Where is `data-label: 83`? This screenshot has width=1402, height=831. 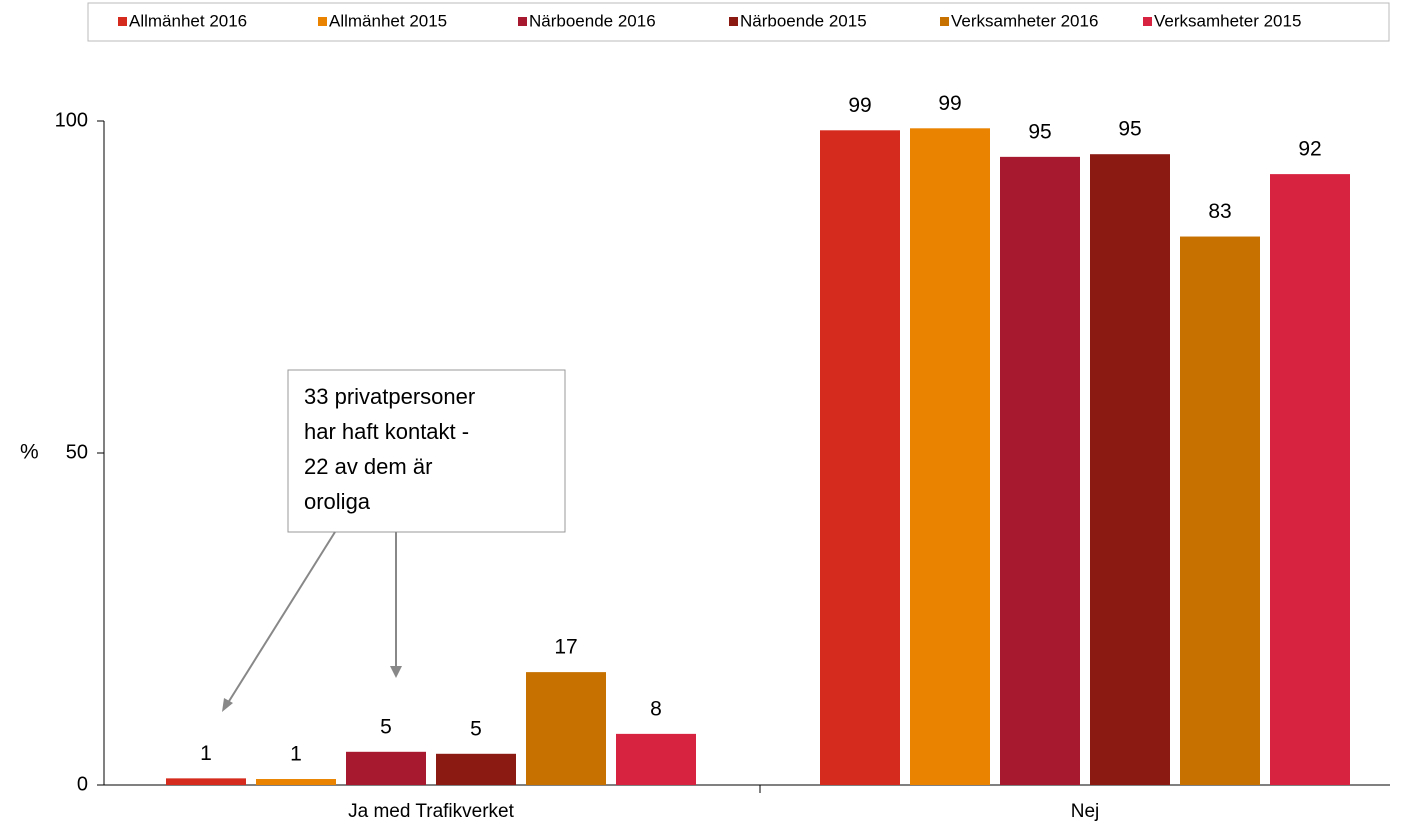 data-label: 83 is located at coordinates (1219, 211).